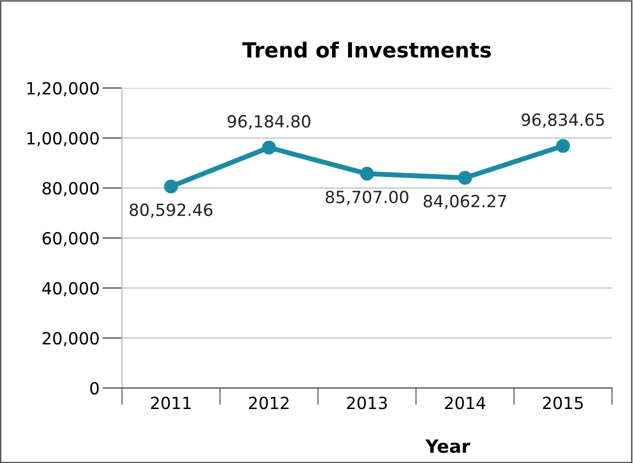 This screenshot has width=633, height=463. What do you see at coordinates (367, 403) in the screenshot?
I see `x-tick-label: 2013` at bounding box center [367, 403].